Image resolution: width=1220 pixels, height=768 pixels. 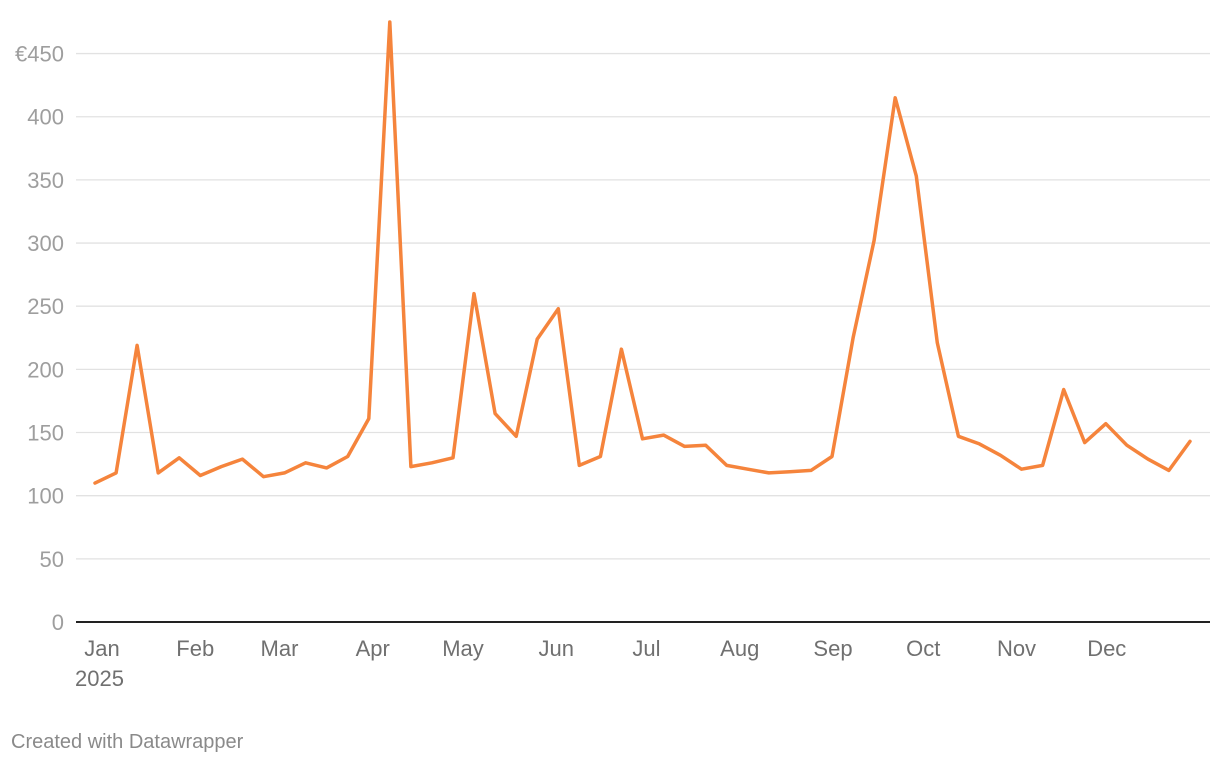 What do you see at coordinates (373, 648) in the screenshot?
I see `x-tick-label: Apr` at bounding box center [373, 648].